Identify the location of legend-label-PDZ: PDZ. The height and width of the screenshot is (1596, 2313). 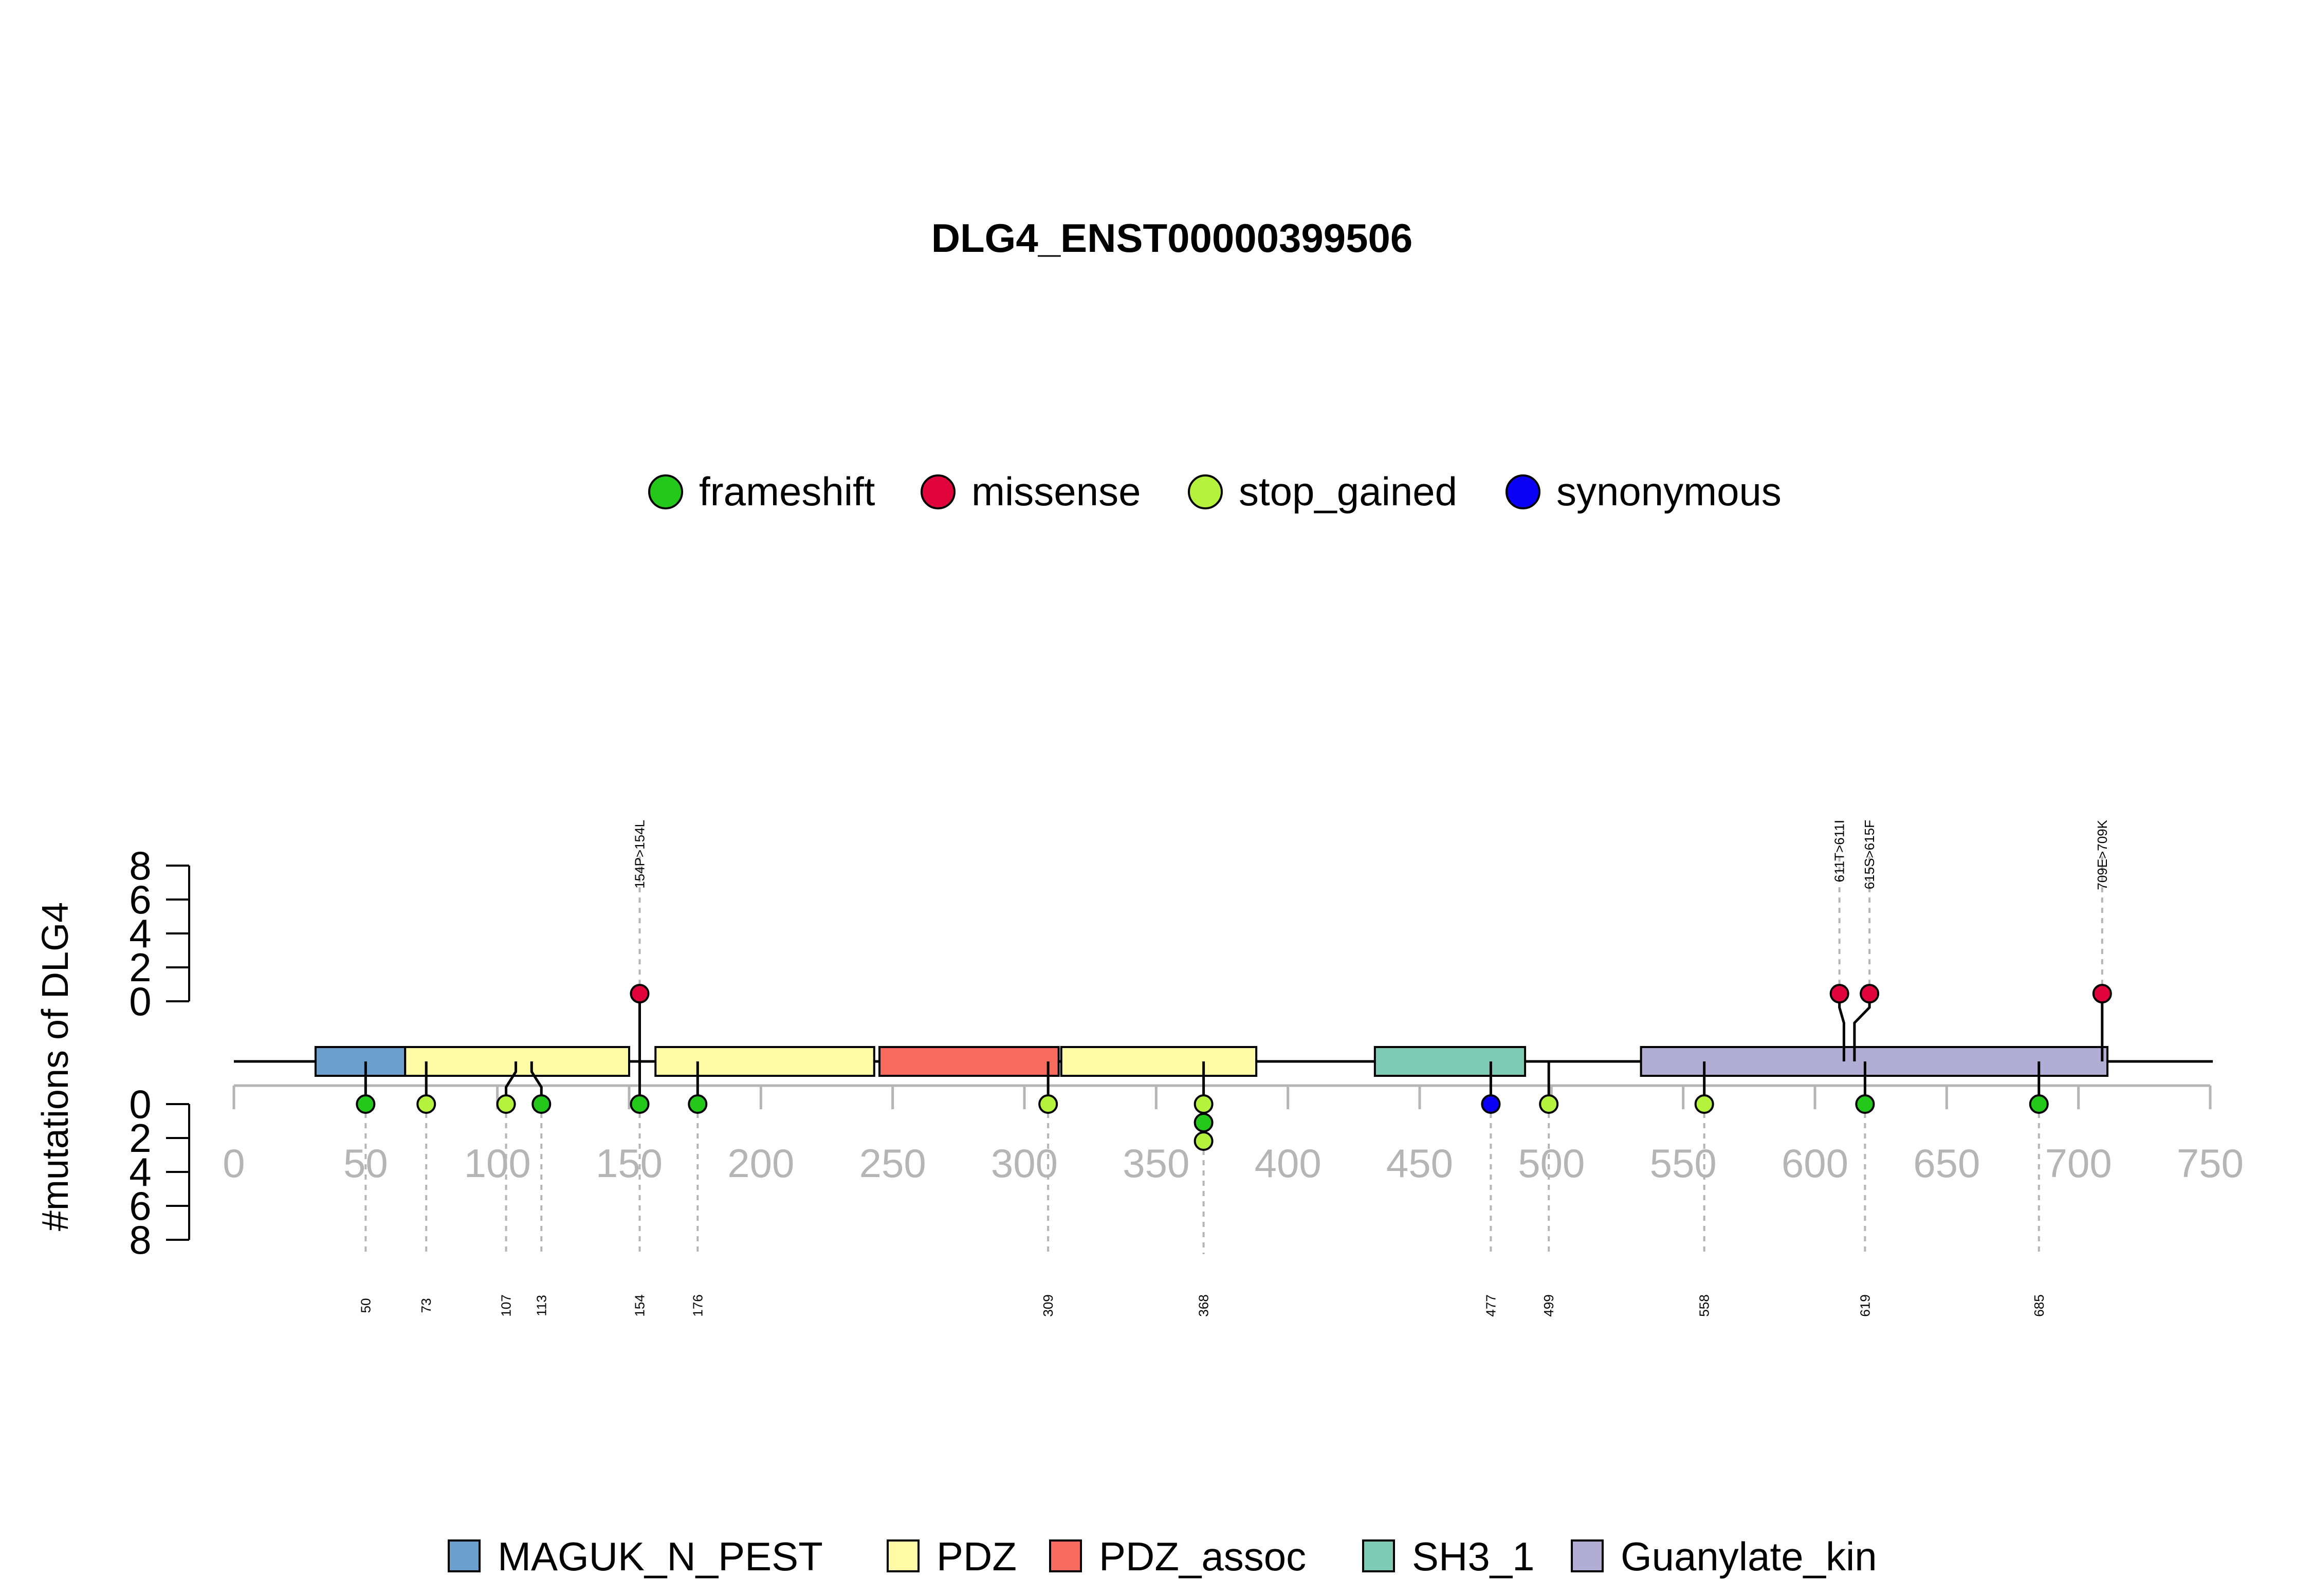
(977, 1556).